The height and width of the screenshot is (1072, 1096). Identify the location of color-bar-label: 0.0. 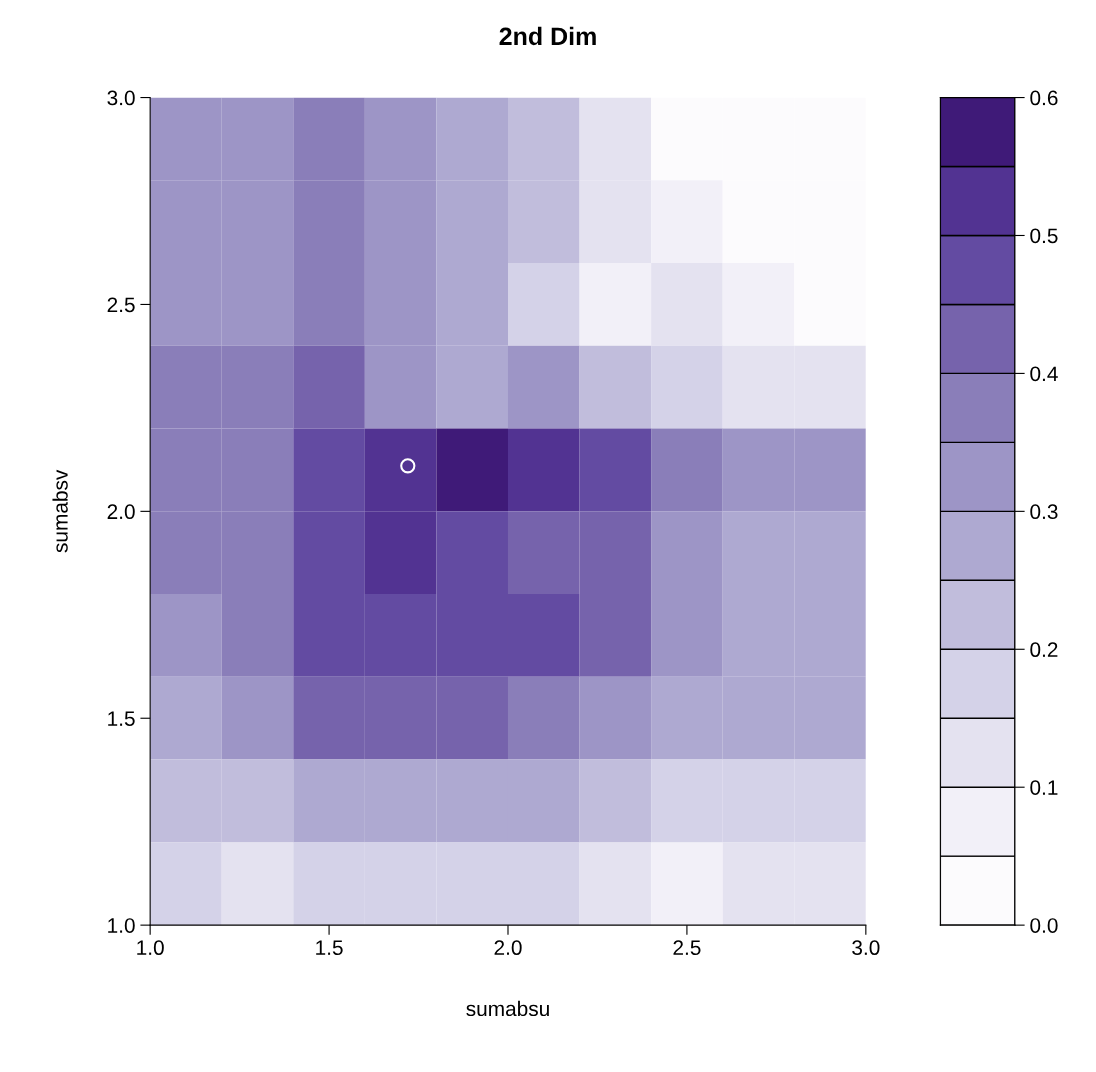
(1044, 925).